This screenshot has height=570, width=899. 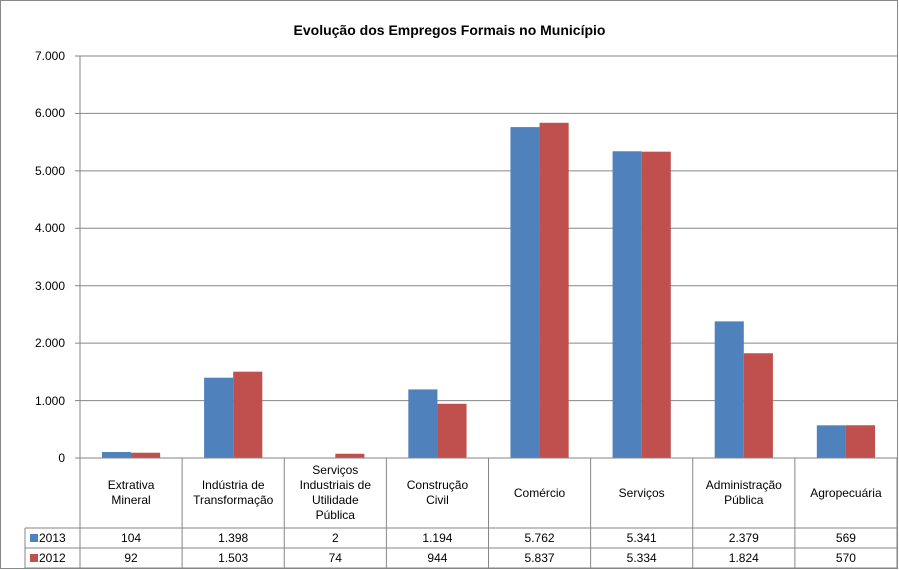 I want to click on y-tick-label: 3.000, so click(x=49, y=285).